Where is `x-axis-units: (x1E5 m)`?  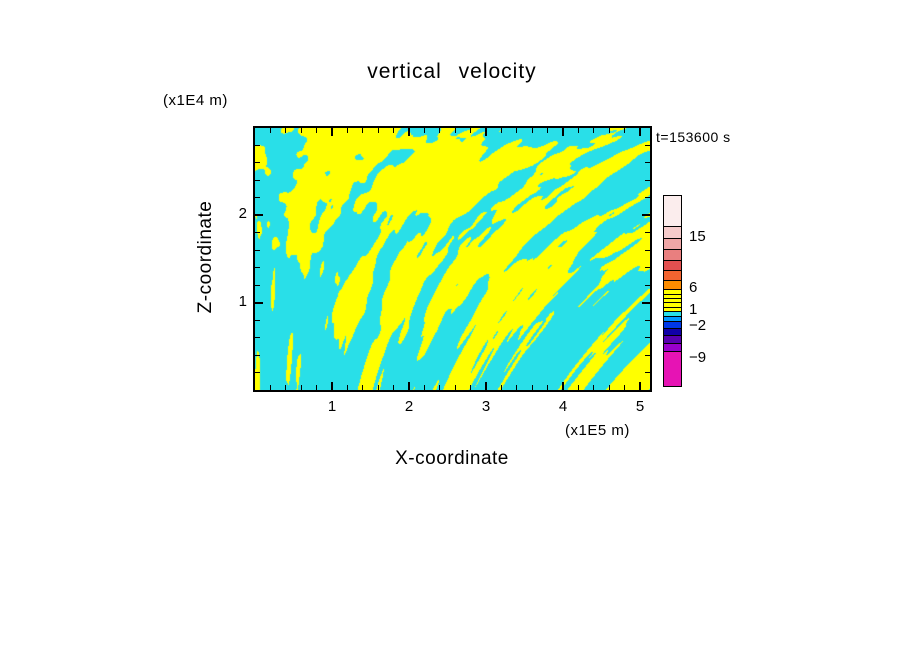 x-axis-units: (x1E5 m) is located at coordinates (597, 430).